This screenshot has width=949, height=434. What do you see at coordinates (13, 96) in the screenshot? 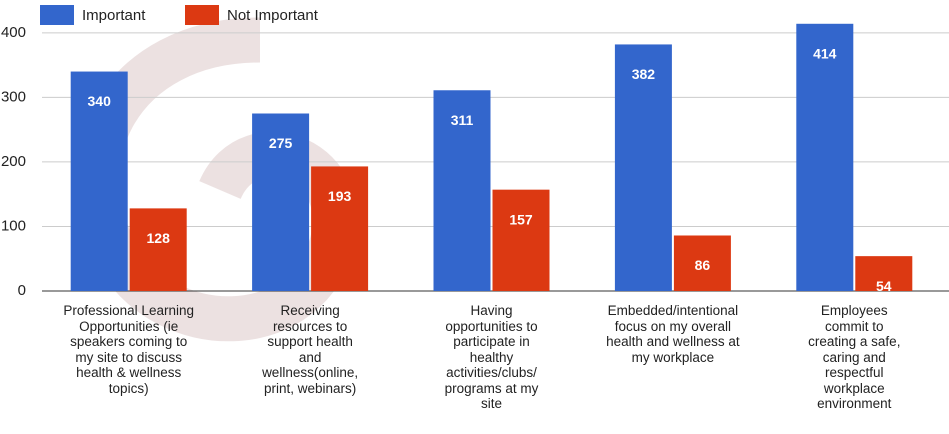
I see `y-tick-label: 300` at bounding box center [13, 96].